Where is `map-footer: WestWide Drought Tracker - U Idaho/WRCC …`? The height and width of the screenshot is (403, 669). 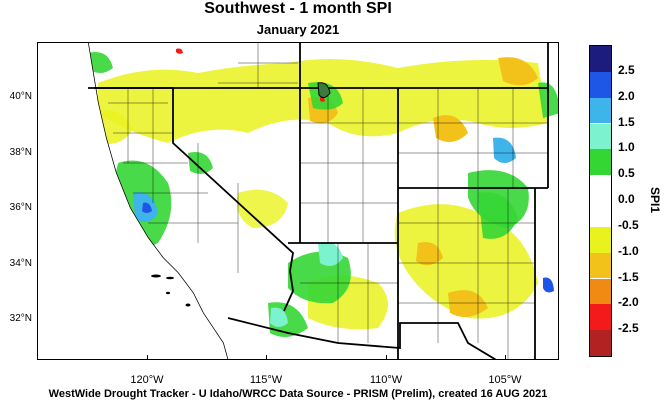 map-footer: WestWide Drought Tracker - U Idaho/WRCC … is located at coordinates (298, 394).